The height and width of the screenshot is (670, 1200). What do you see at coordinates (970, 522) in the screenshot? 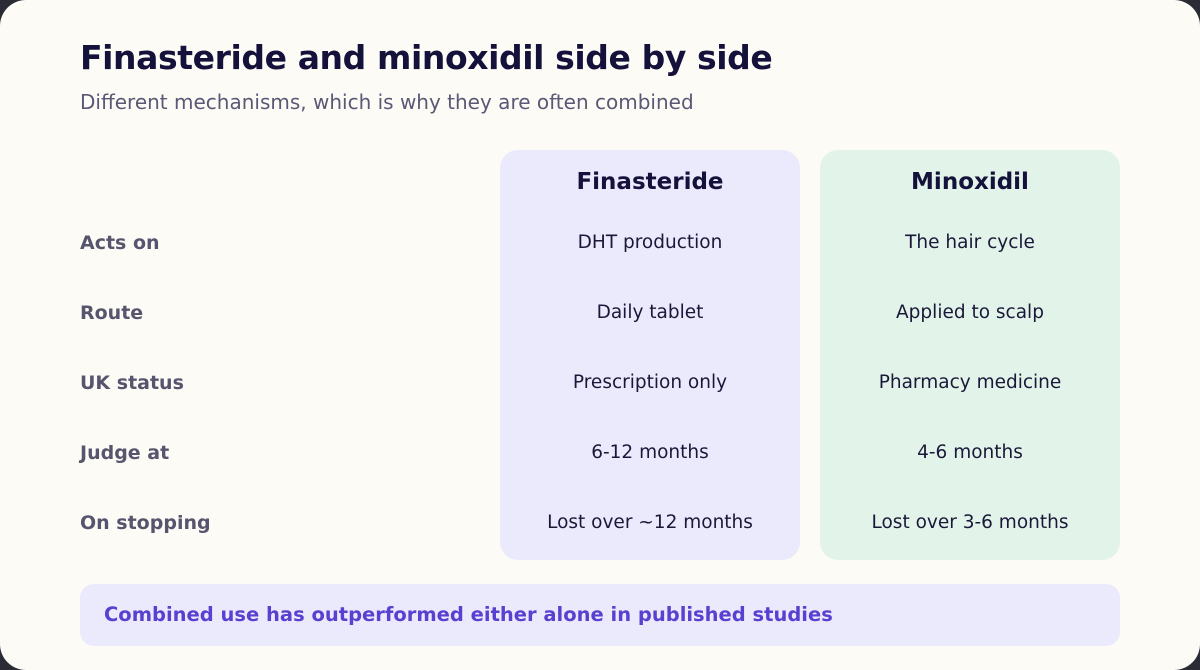
I see `minoxidil-on-stopping: Lost over 3-6 months` at bounding box center [970, 522].